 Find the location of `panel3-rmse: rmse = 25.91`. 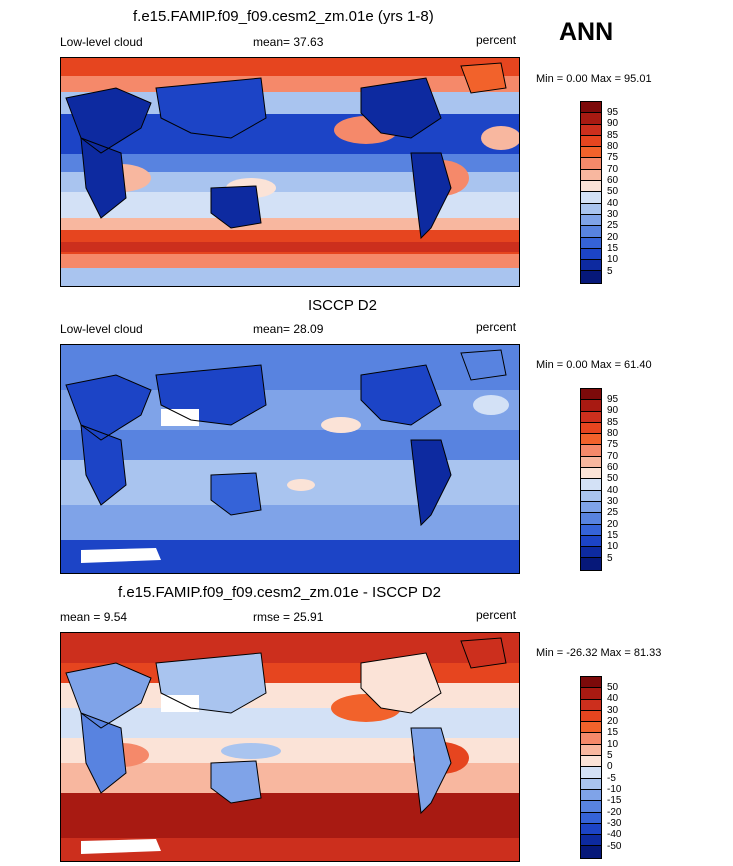

panel3-rmse: rmse = 25.91 is located at coordinates (288, 617).